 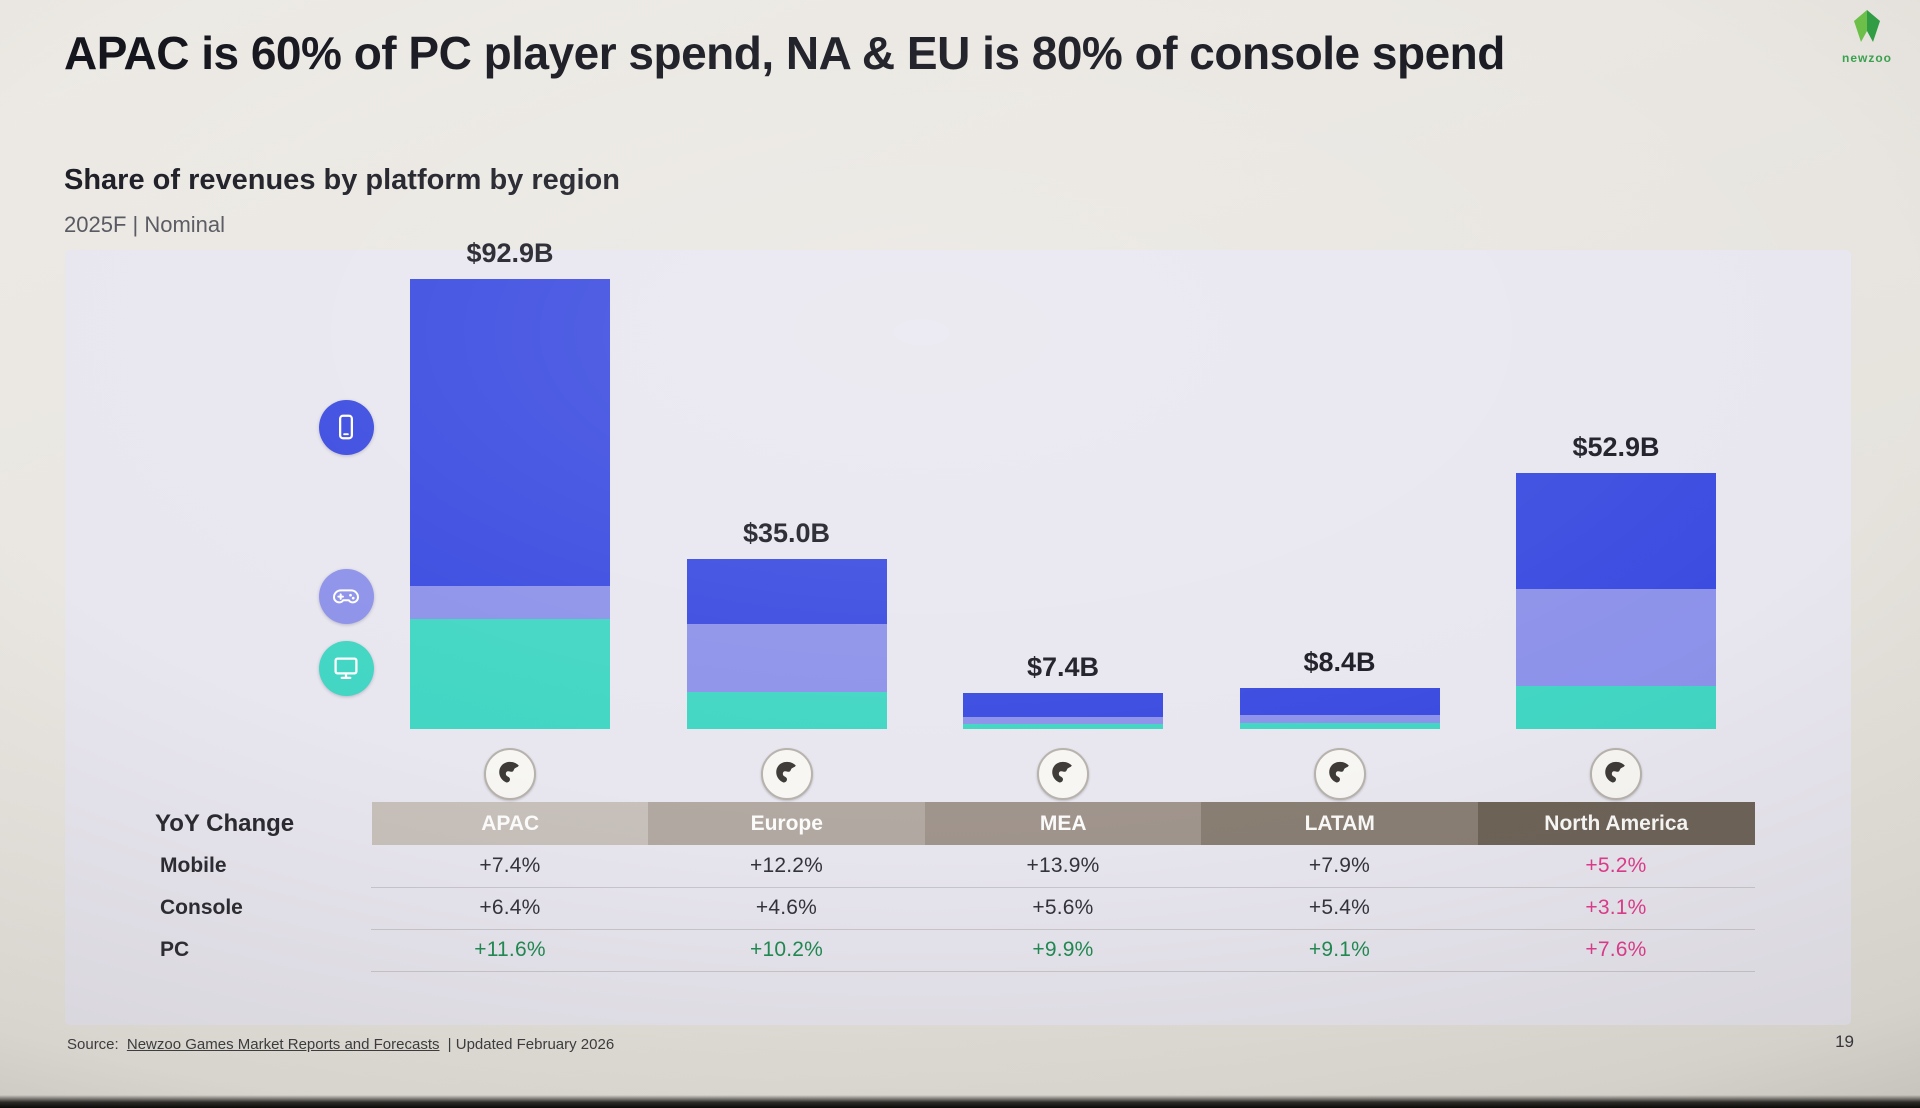 What do you see at coordinates (1063, 705) in the screenshot?
I see `segment-mobile-mea` at bounding box center [1063, 705].